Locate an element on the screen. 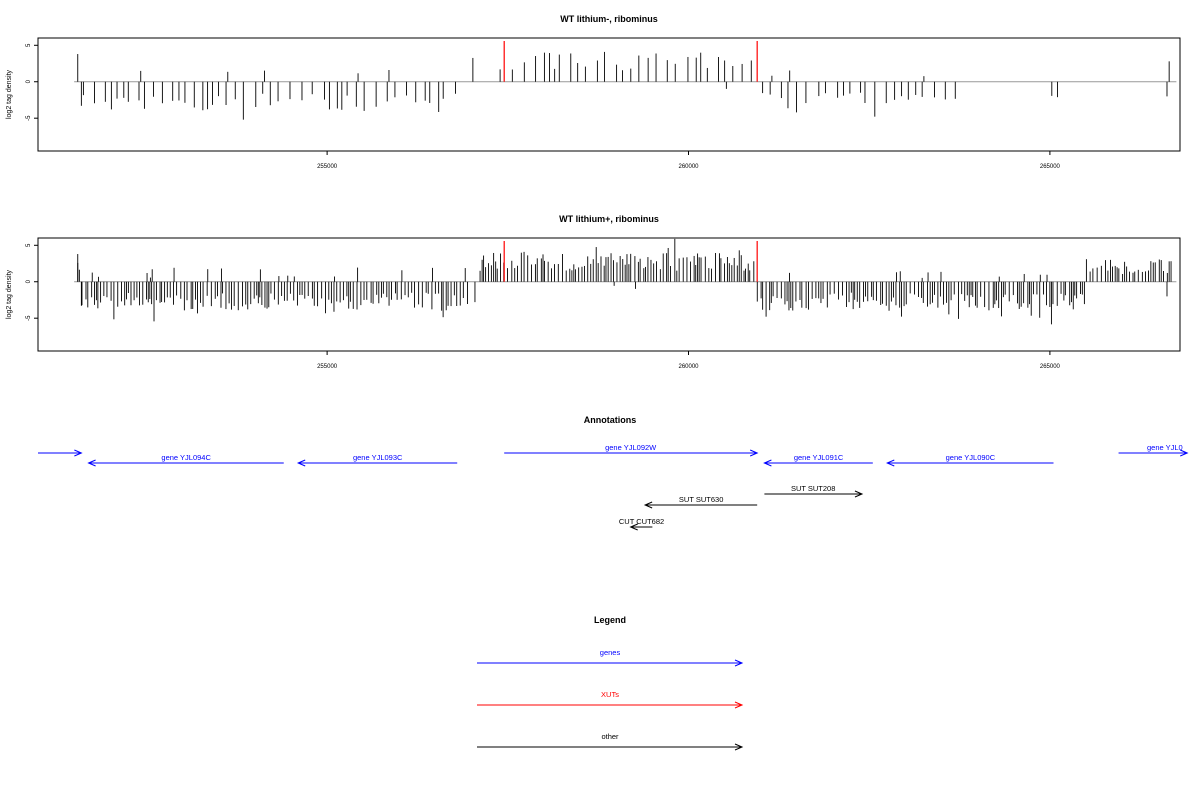  feature-label: gene YJL0 is located at coordinates (1165, 447).